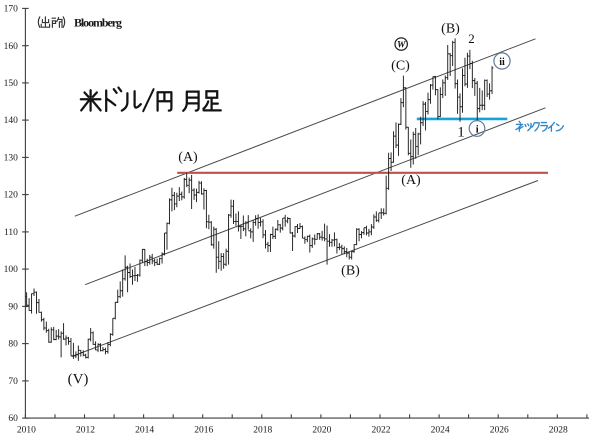  What do you see at coordinates (78, 380) in the screenshot?
I see `svg-text: (V)` at bounding box center [78, 380].